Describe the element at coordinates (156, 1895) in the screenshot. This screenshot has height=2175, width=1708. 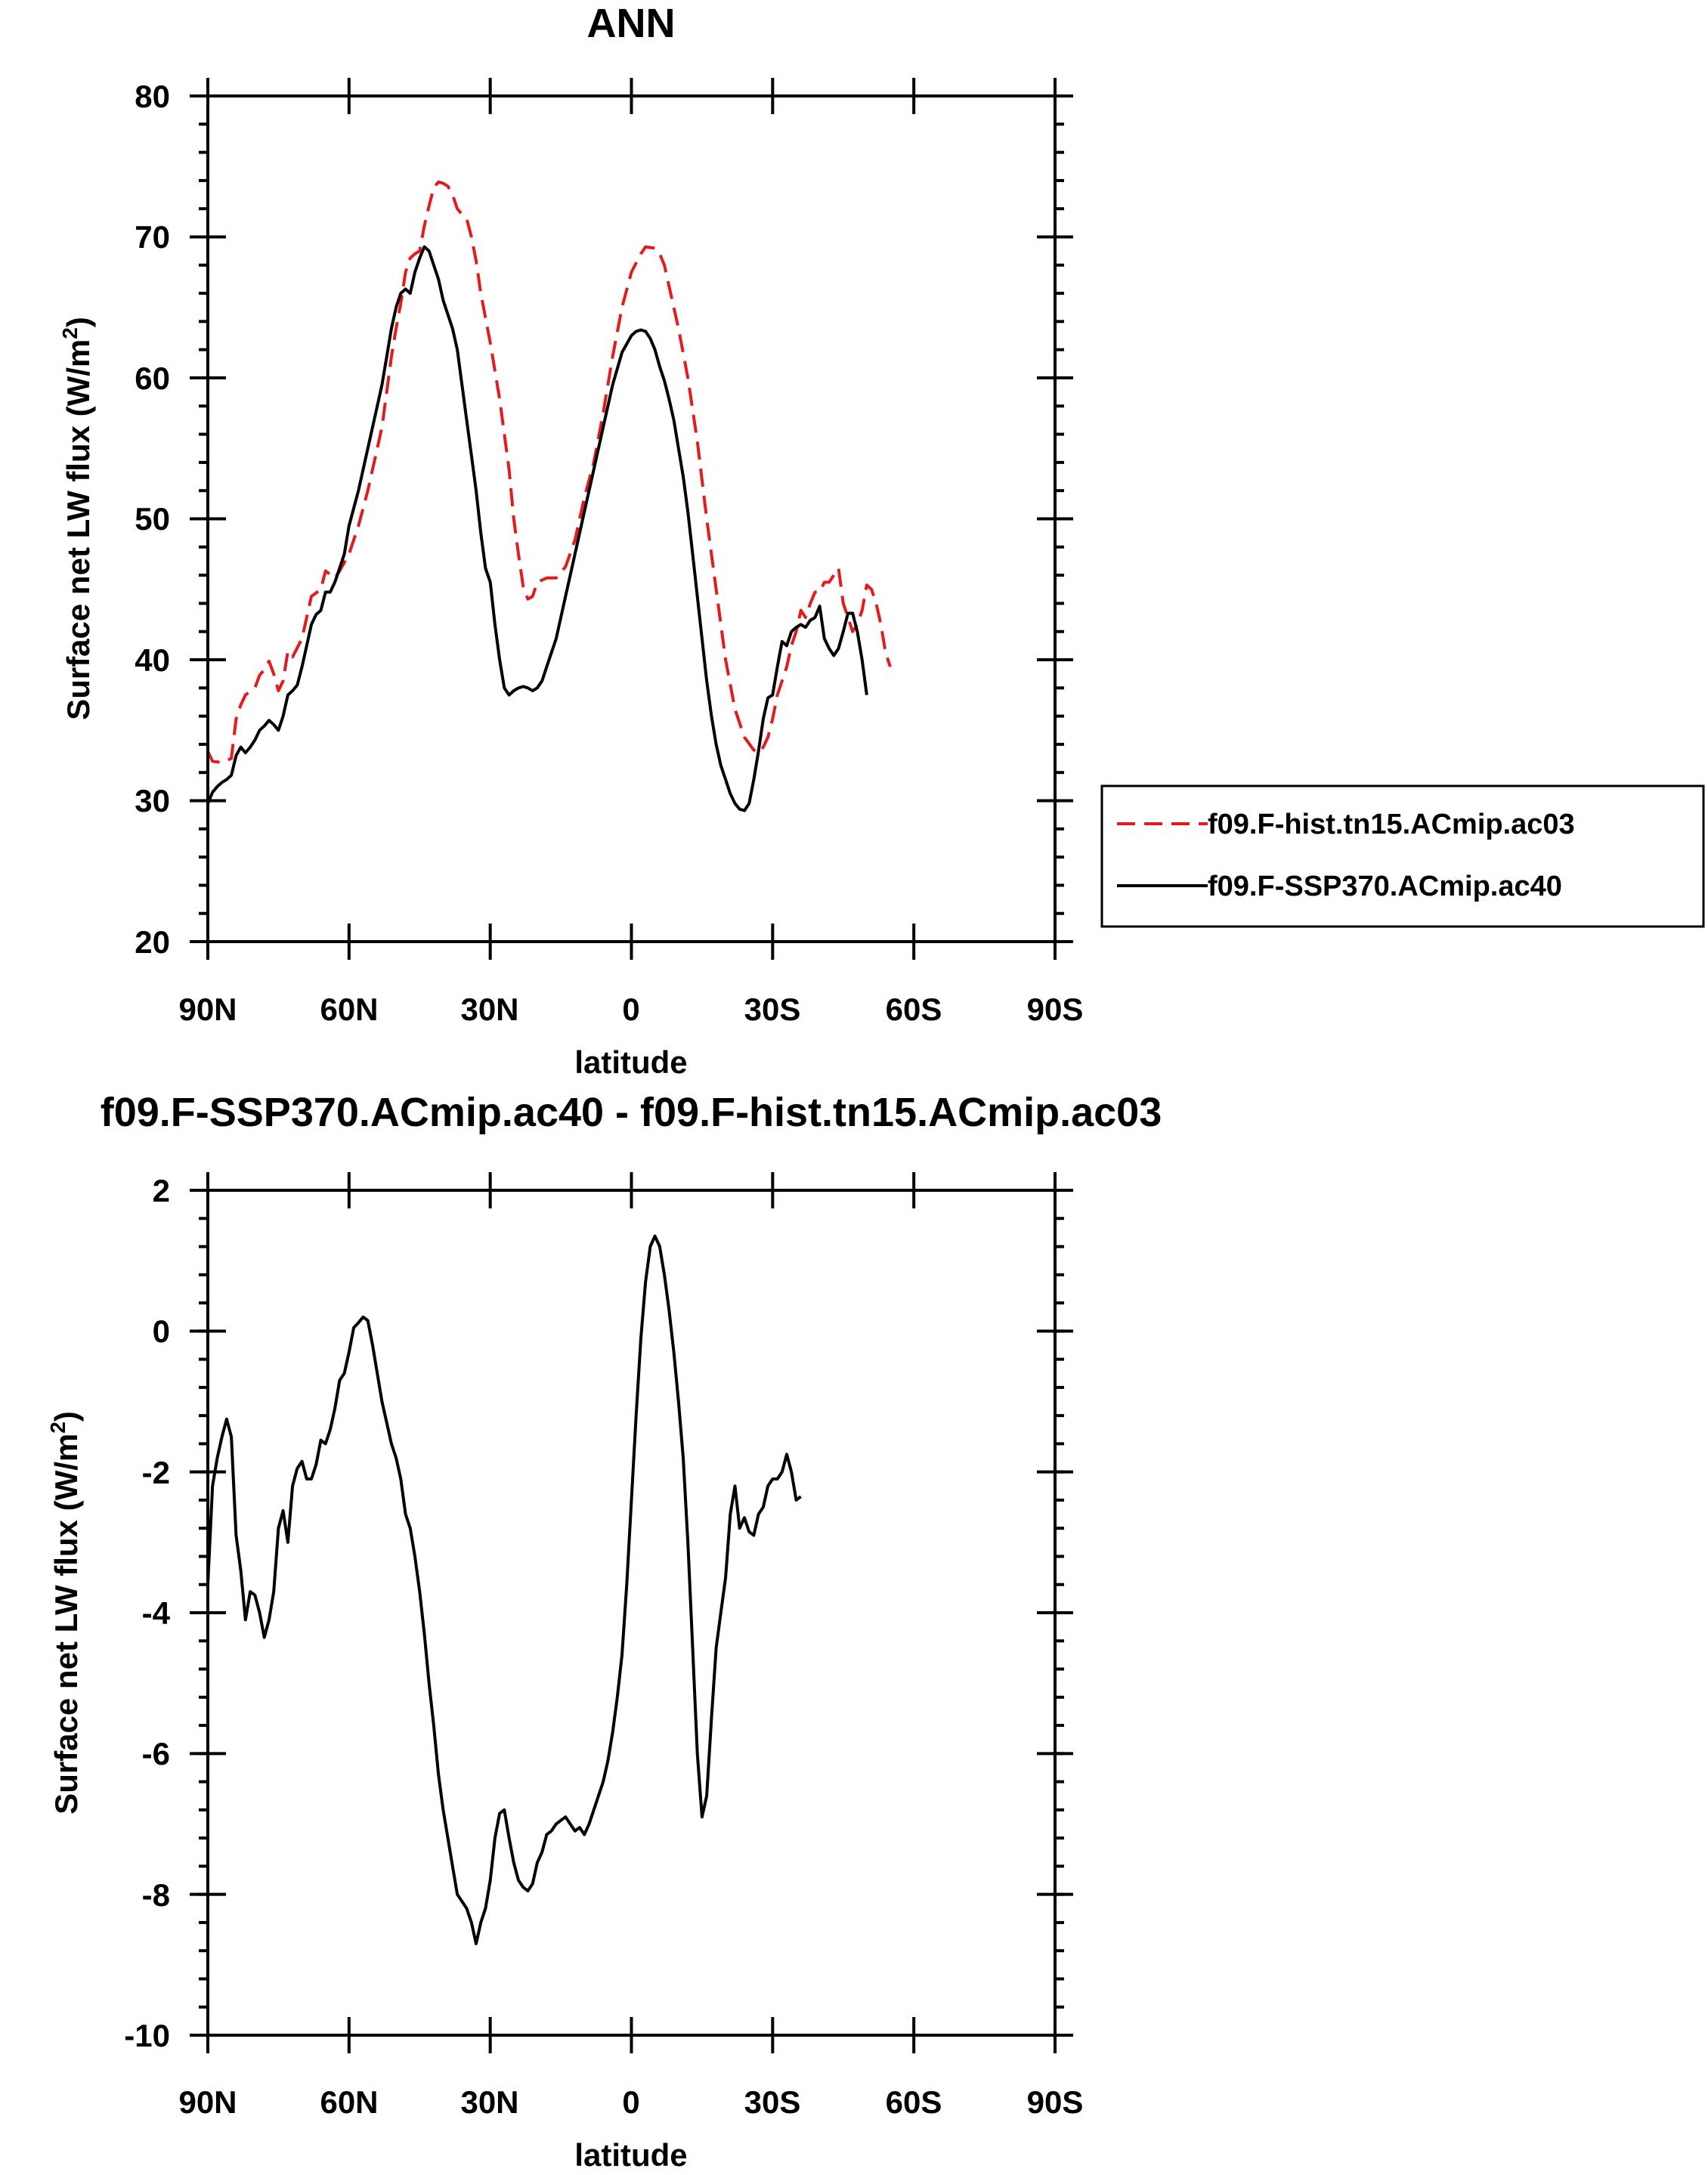
I see `bottom-ytick-label-m8: -8` at that location.